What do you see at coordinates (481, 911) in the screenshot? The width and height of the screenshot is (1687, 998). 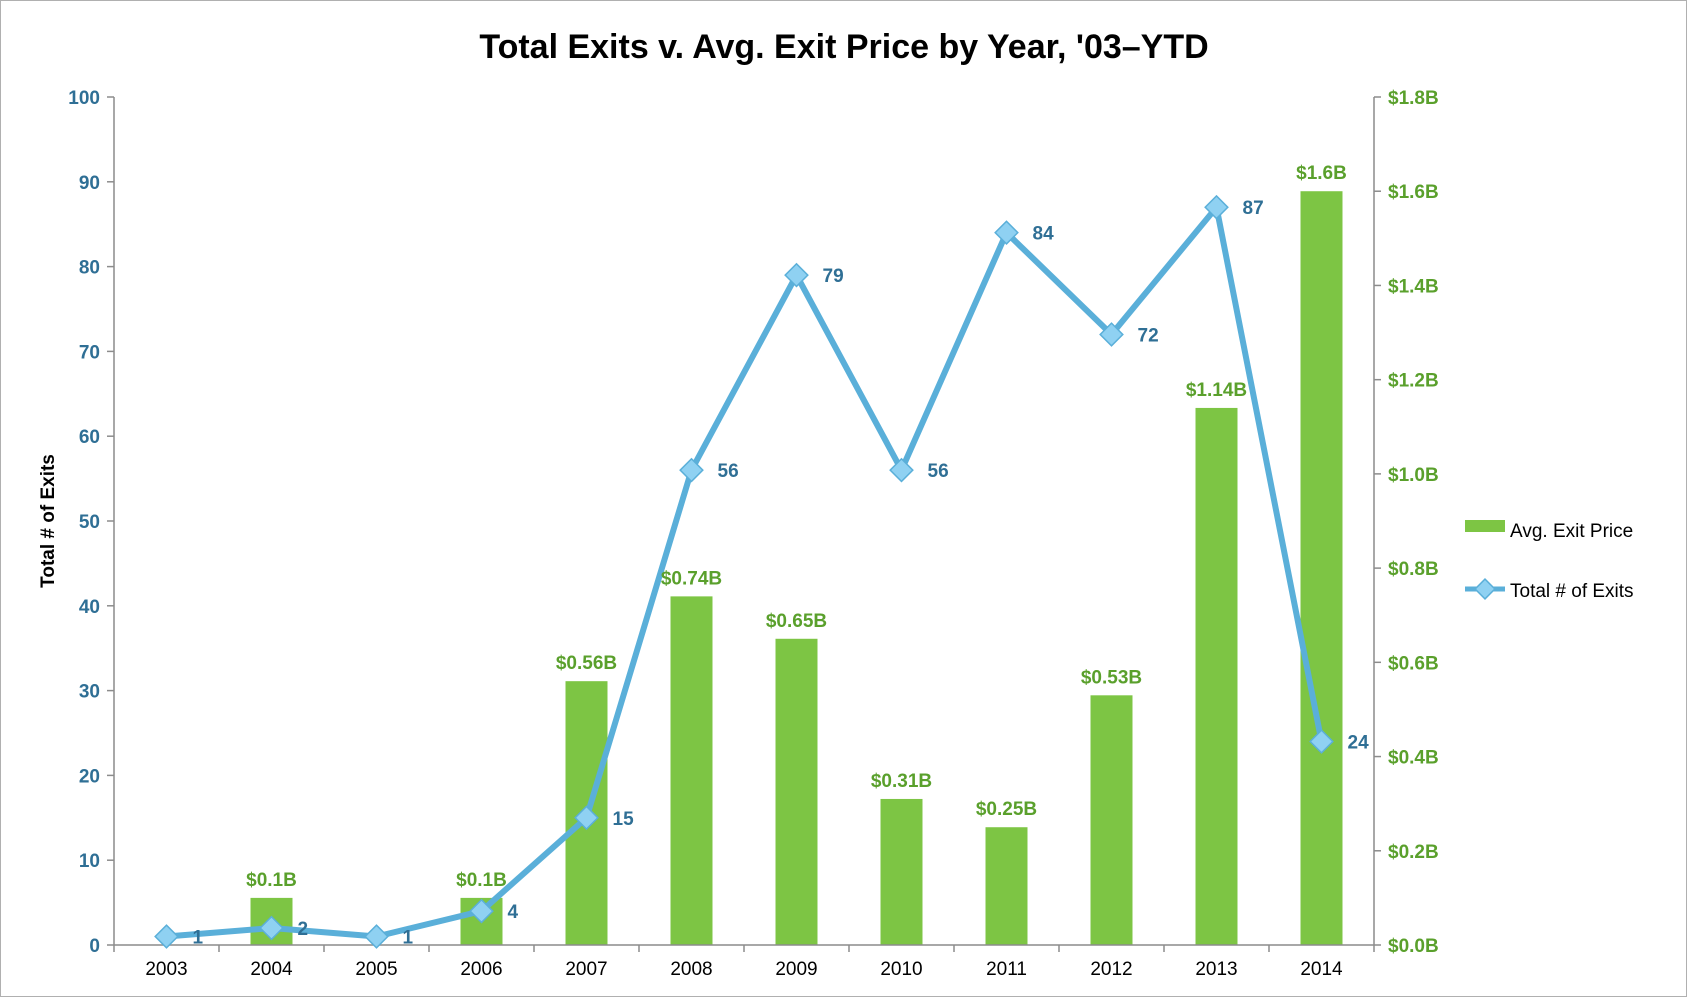 I see `line-point-2006` at bounding box center [481, 911].